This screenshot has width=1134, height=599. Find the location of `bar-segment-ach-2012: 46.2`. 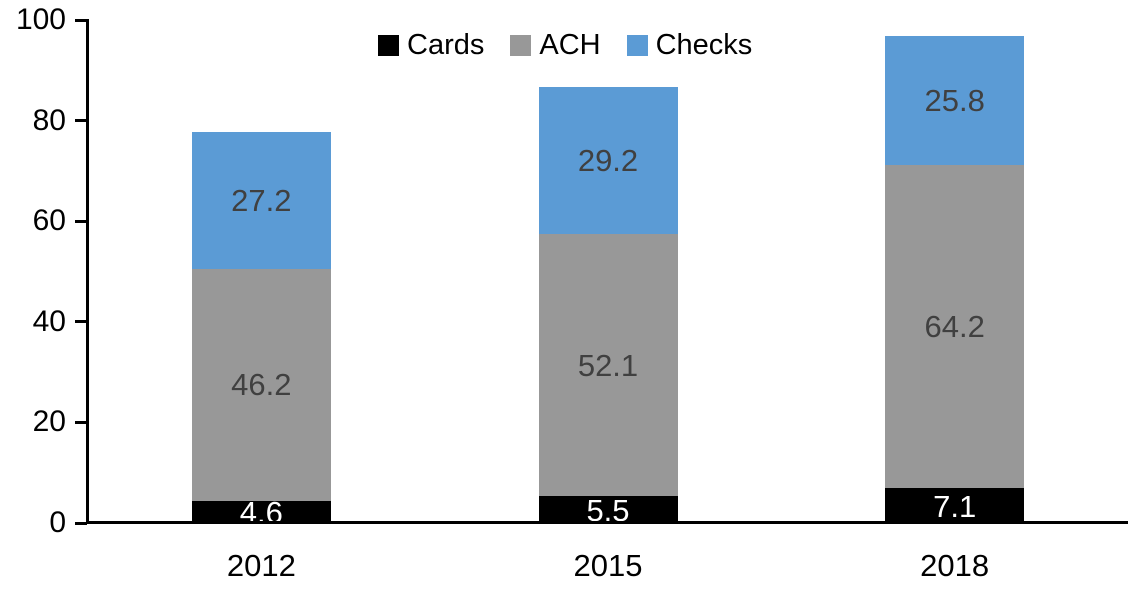

bar-segment-ach-2012: 46.2 is located at coordinates (261, 384).